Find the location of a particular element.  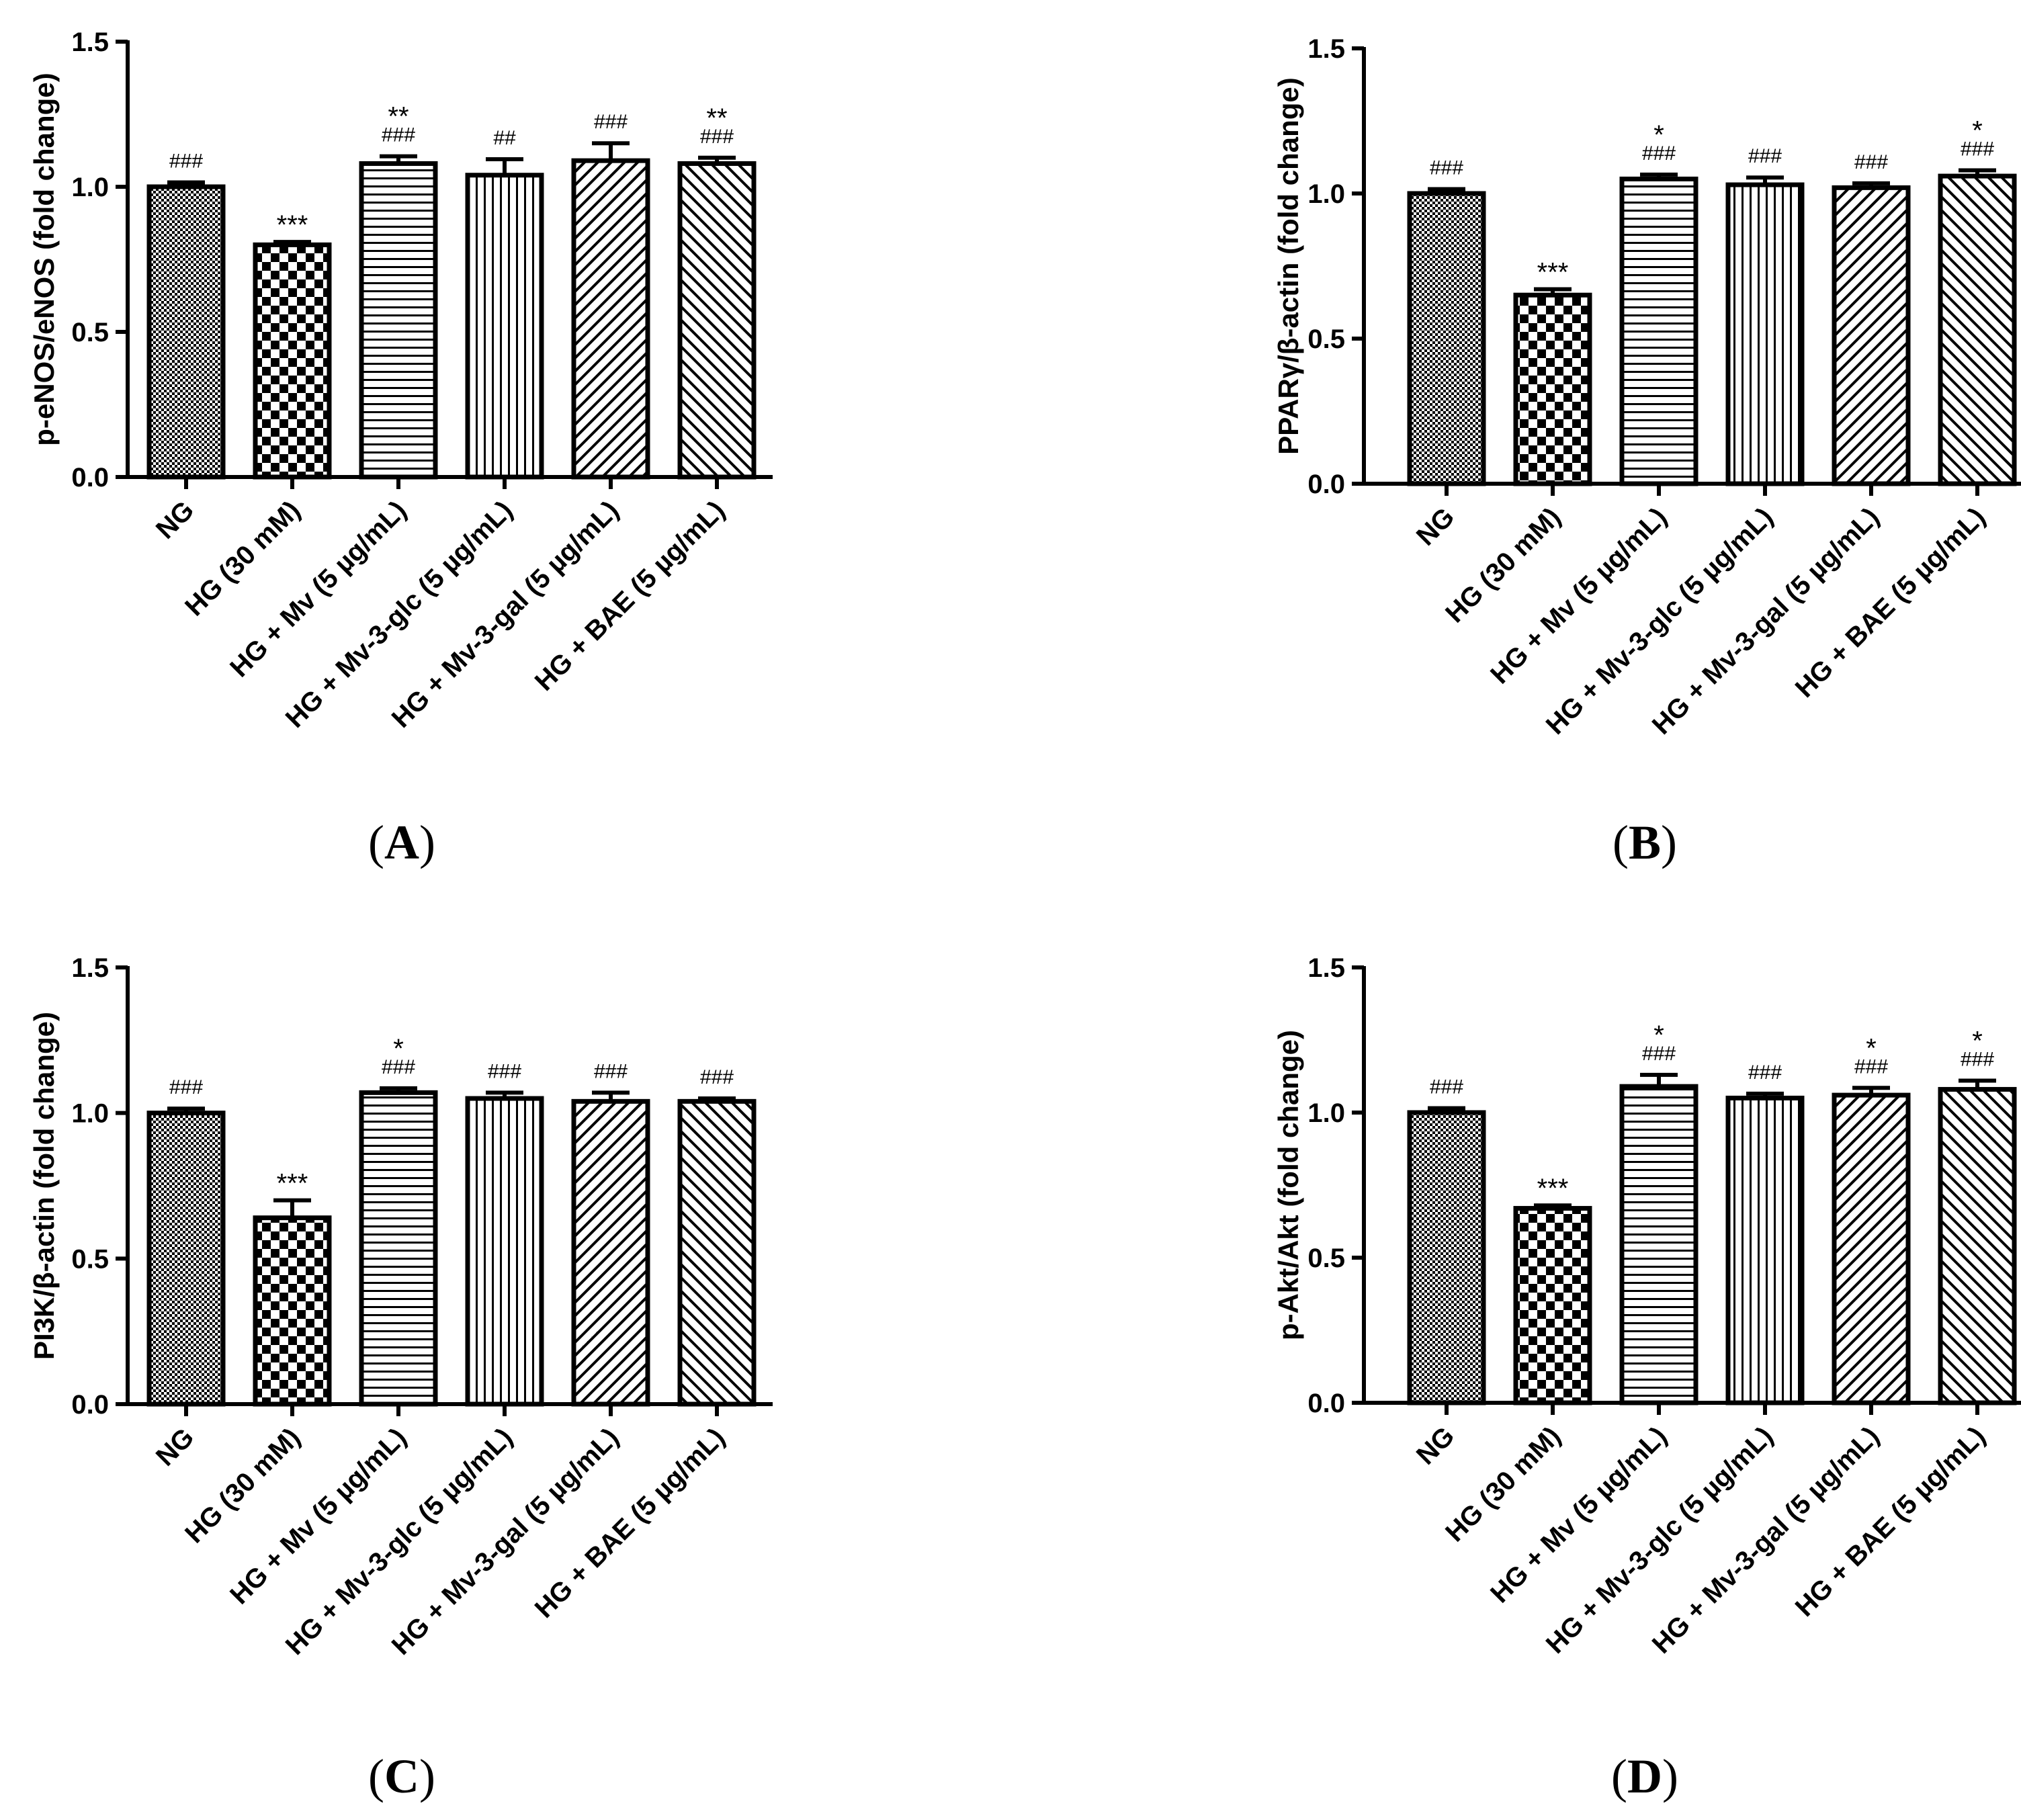

panel-letter: (A) is located at coordinates (401, 842).